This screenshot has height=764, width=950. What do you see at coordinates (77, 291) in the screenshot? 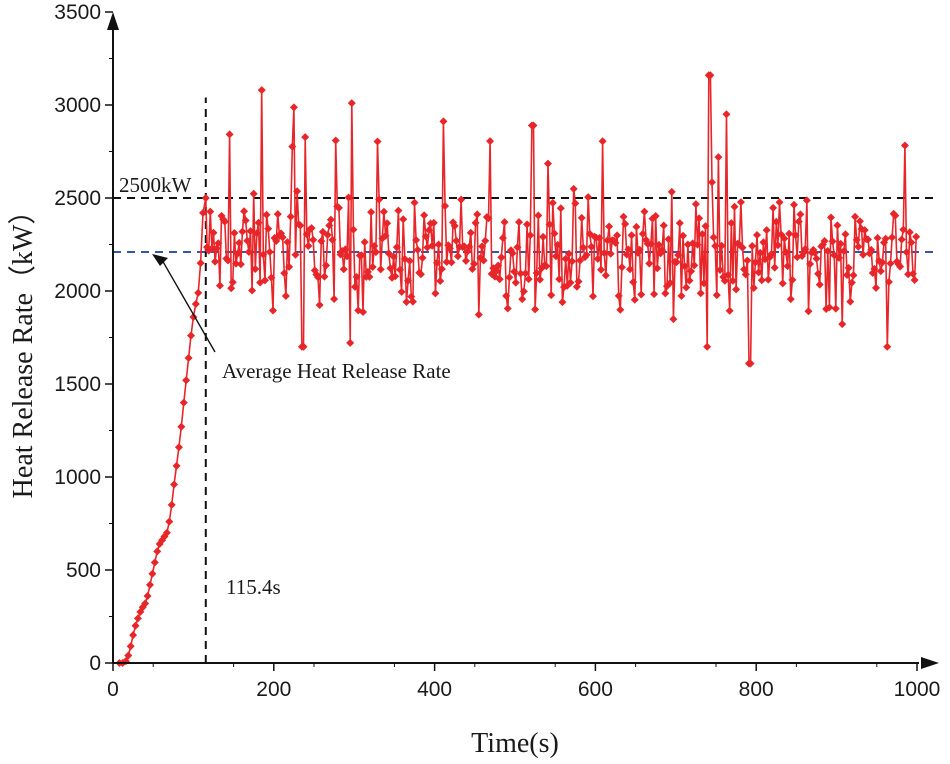
I see `y-tick-label: 2000` at bounding box center [77, 291].